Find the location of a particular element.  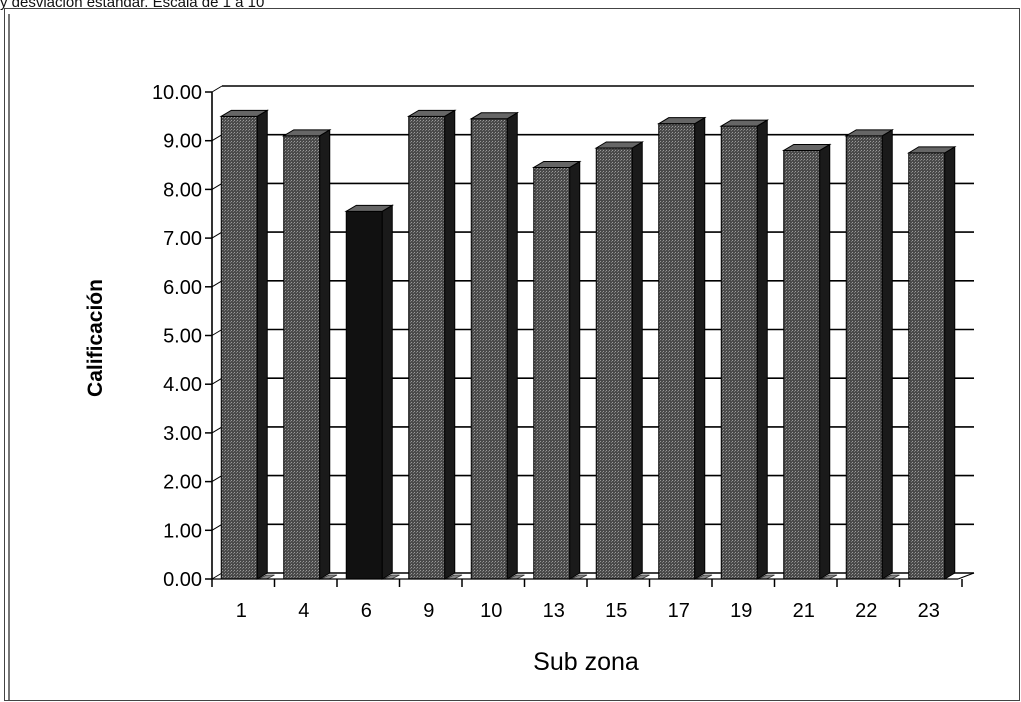

x-tick-label: 4 is located at coordinates (303, 611).